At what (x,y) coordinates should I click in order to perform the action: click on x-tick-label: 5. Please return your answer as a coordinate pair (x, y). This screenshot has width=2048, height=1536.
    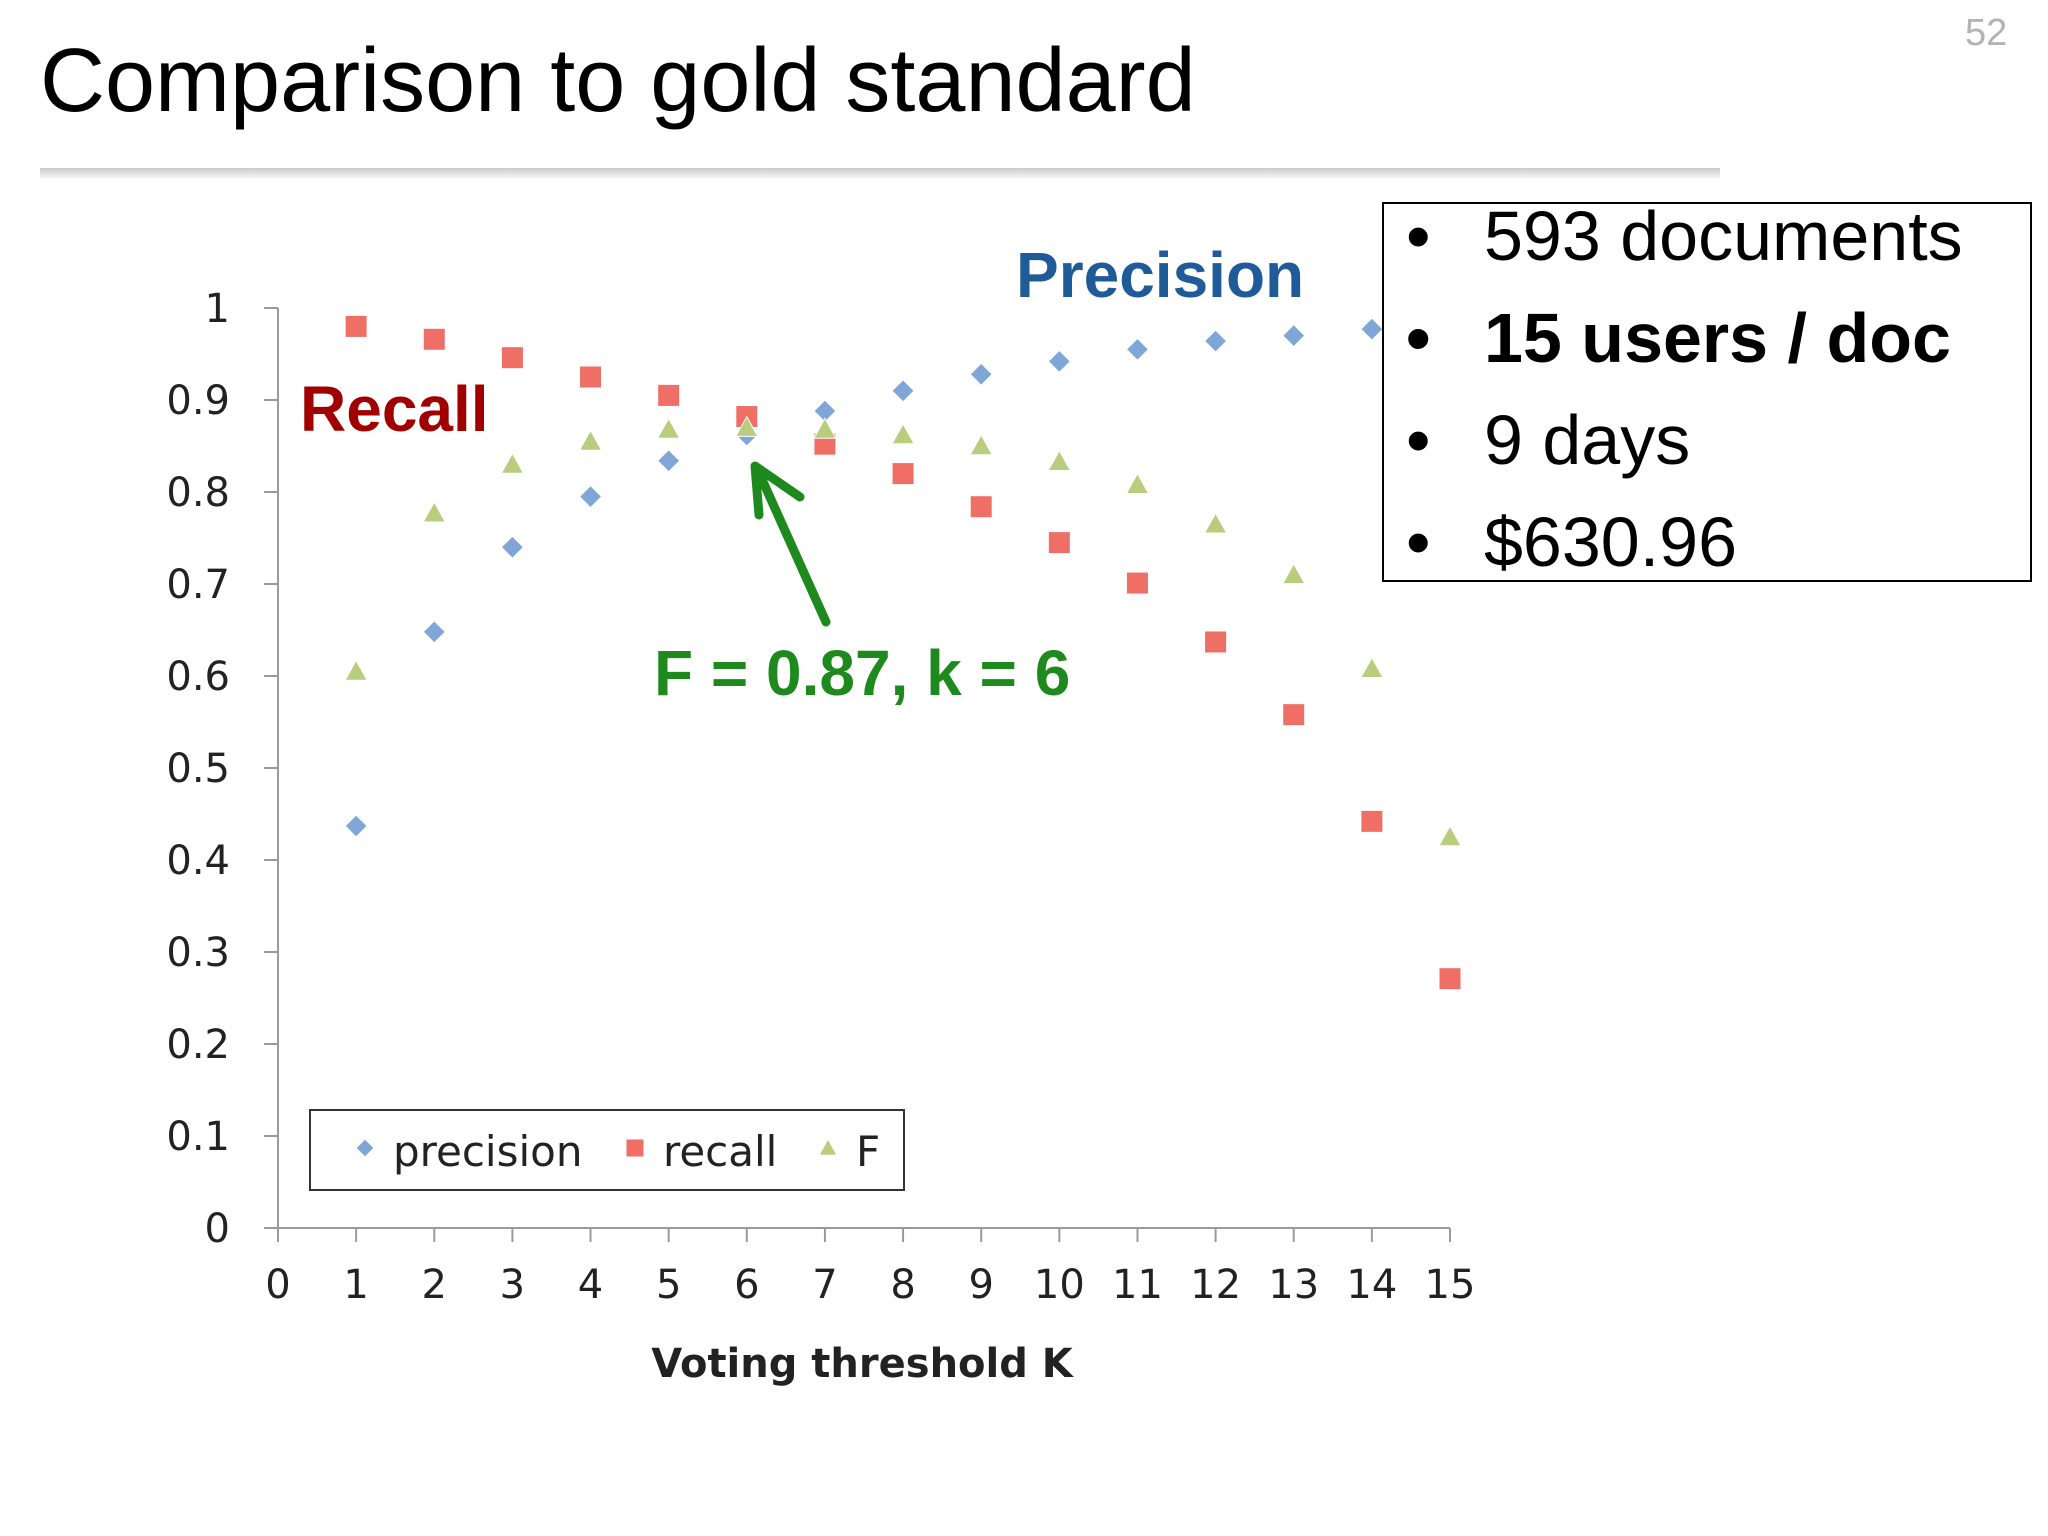
    Looking at the image, I should click on (668, 1285).